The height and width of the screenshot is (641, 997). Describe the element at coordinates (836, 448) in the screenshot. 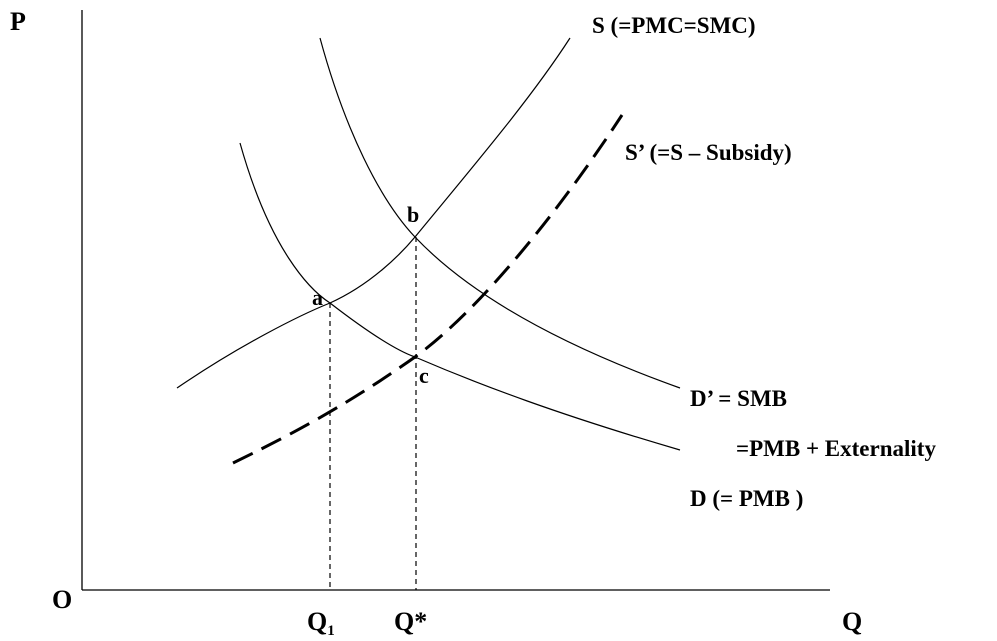

I see `social-demand-label-continued: =PMB + Externality` at that location.